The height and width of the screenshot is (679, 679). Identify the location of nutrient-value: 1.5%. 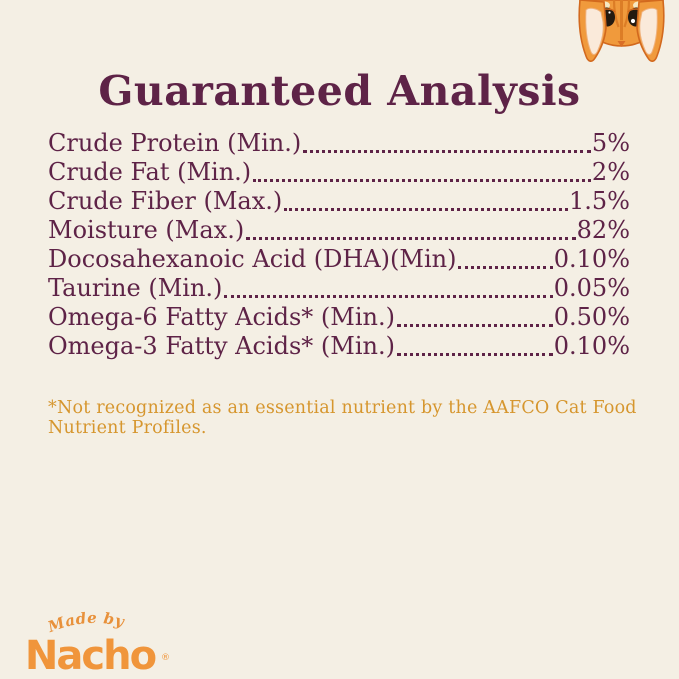
(599, 201).